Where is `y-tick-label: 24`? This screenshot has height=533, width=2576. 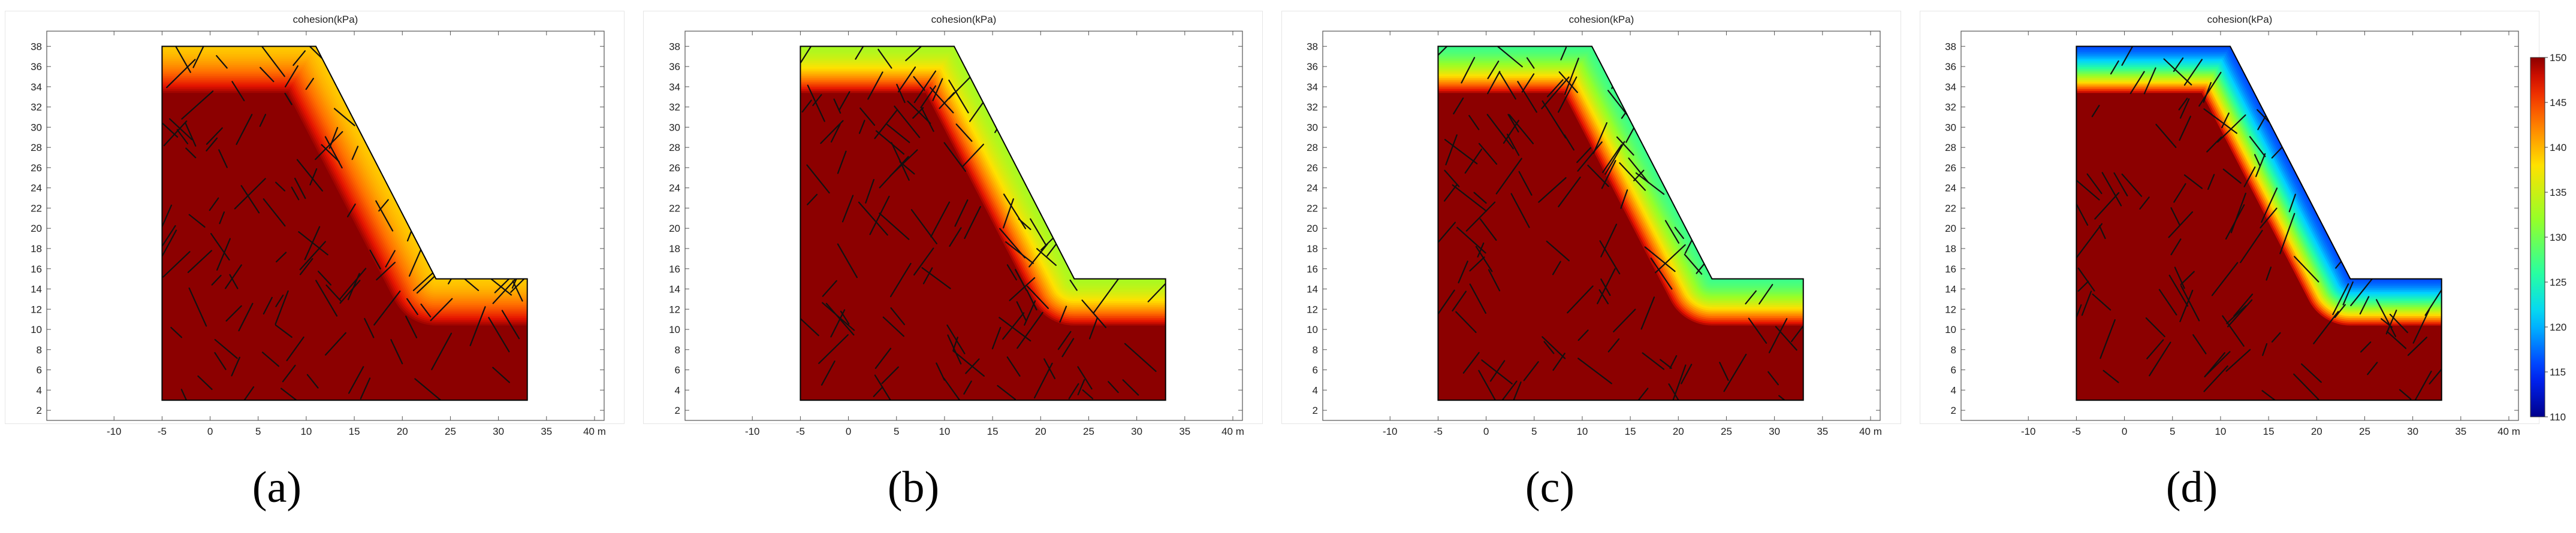
y-tick-label: 24 is located at coordinates (37, 188).